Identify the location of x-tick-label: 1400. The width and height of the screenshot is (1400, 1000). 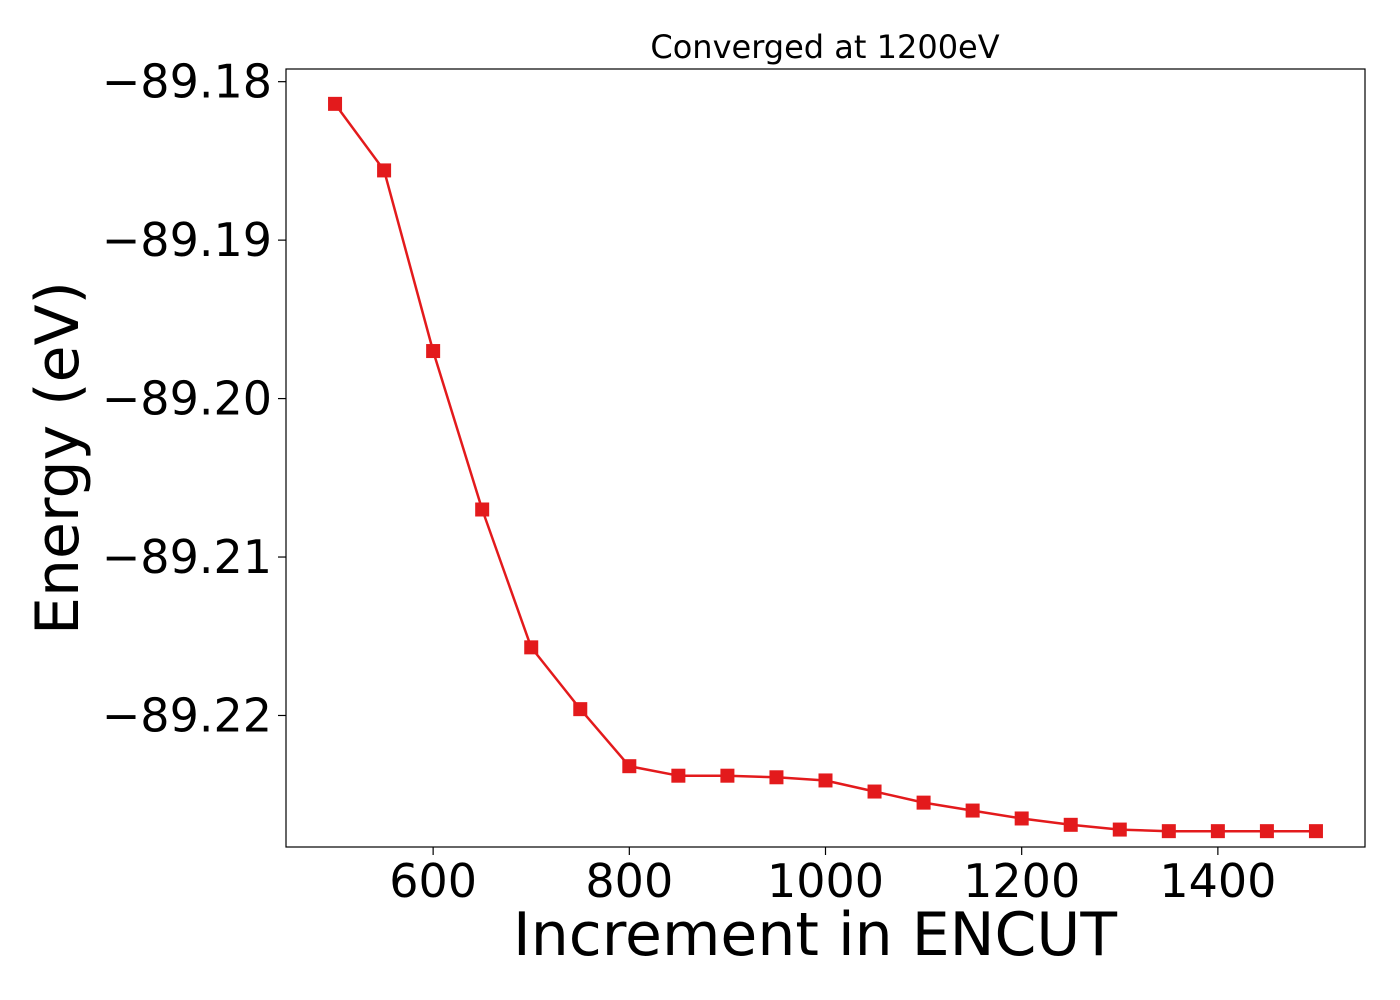
(1217, 881).